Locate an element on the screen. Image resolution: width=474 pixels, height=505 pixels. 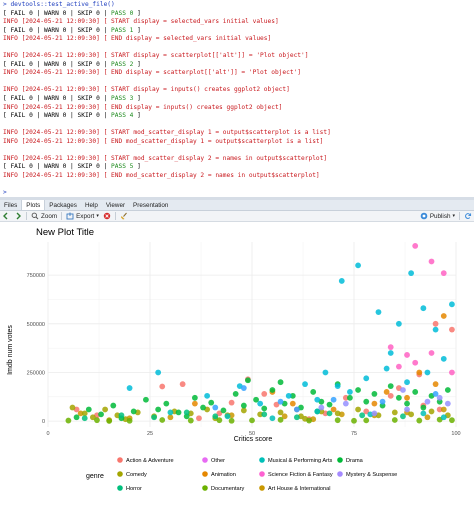
legend-label: Art House & International is located at coordinates (299, 489).